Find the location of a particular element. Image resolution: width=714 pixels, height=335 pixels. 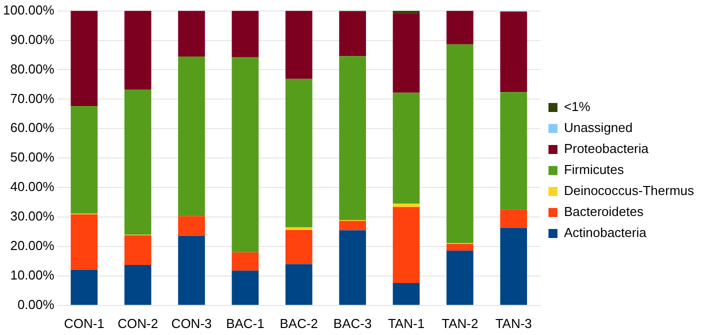

y-tick-label: 40.00% is located at coordinates (32, 186).